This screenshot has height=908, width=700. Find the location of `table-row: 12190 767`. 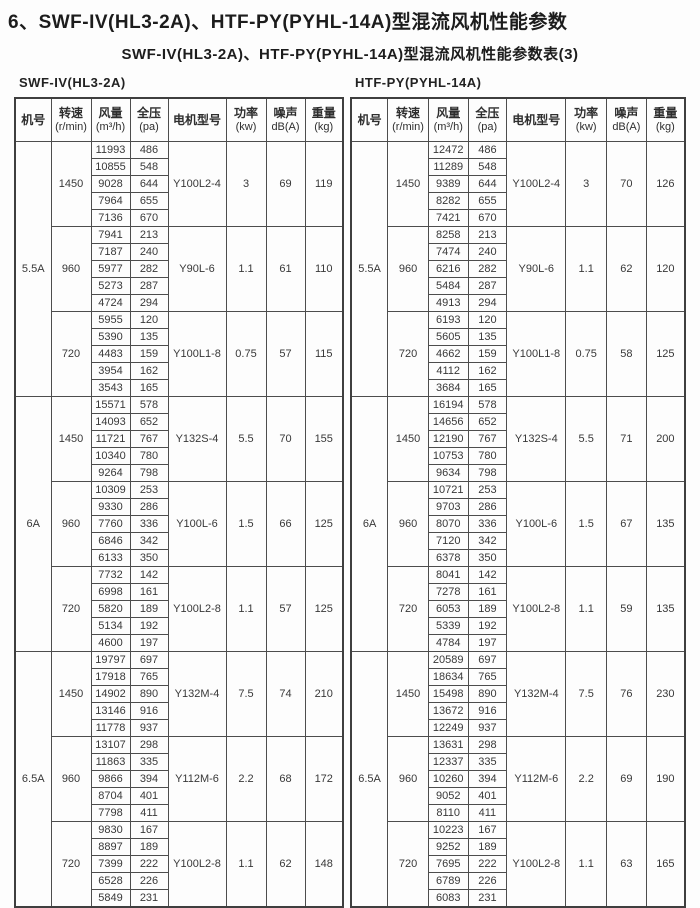

table-row: 12190 767 is located at coordinates (518, 439).